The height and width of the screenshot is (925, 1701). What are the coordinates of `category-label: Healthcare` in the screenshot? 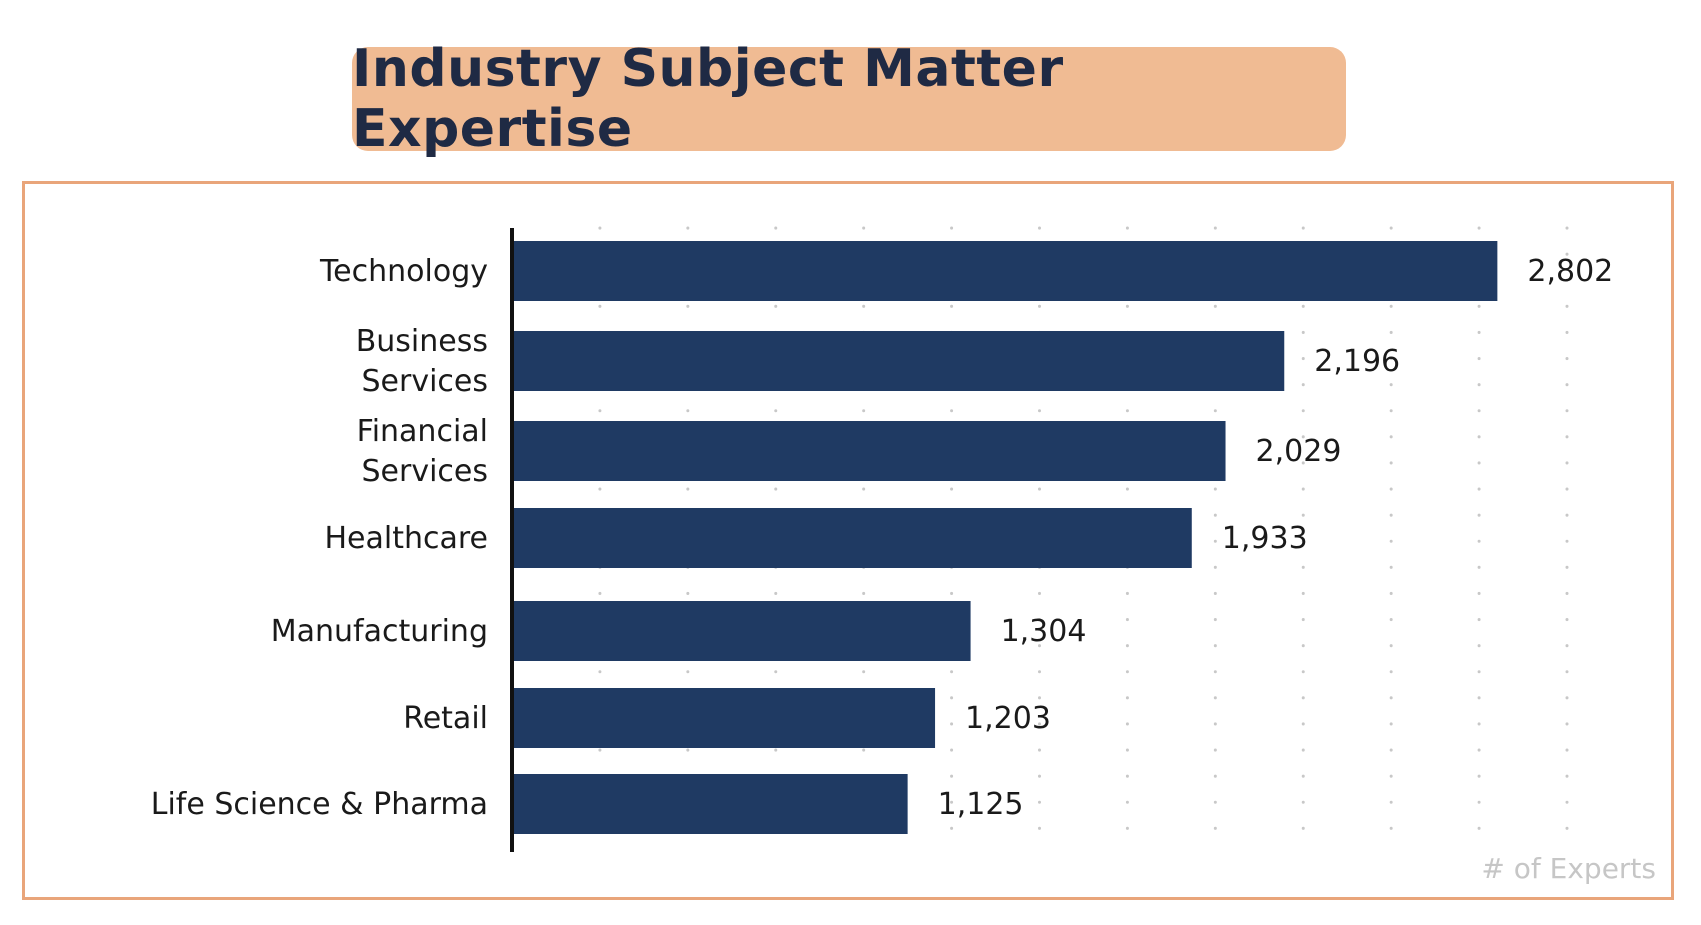 It's located at (406, 538).